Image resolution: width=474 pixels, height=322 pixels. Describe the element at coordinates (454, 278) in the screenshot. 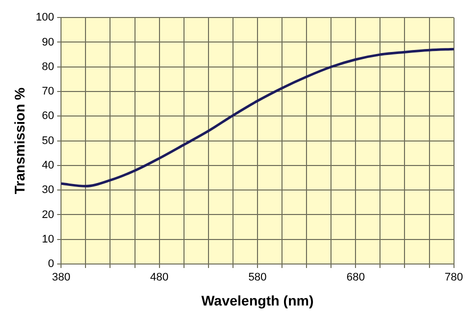

I see `x-tick-label: 780` at that location.